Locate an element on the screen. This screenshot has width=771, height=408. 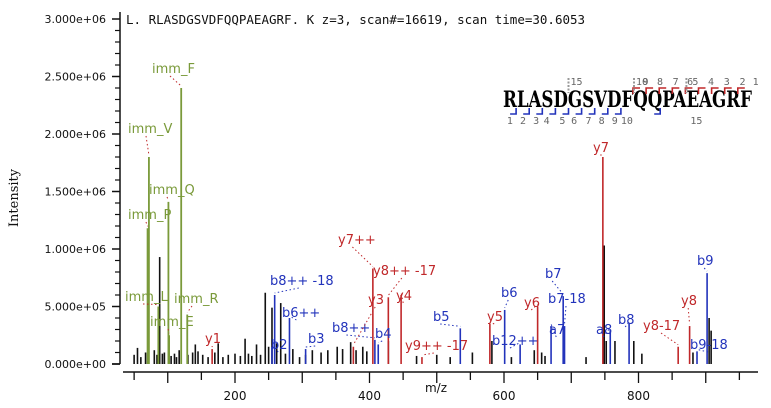
ion-label: b4 is located at coordinates (383, 334).